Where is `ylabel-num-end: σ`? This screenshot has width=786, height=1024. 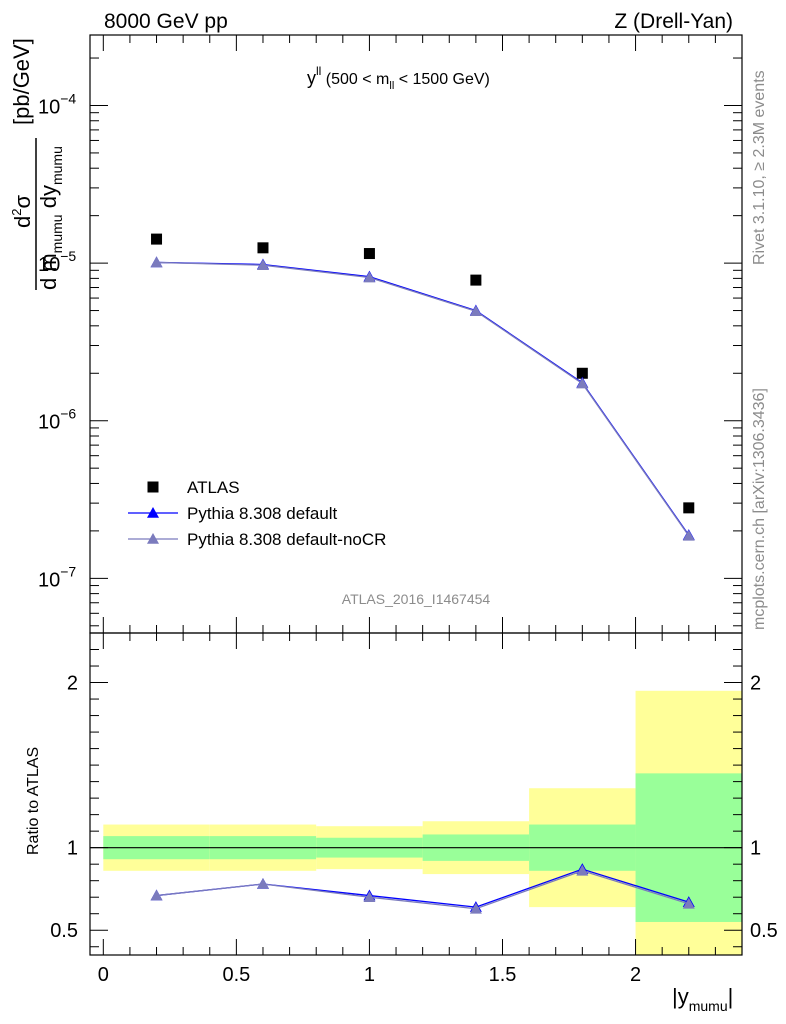 ylabel-num-end: σ is located at coordinates (22, 202).